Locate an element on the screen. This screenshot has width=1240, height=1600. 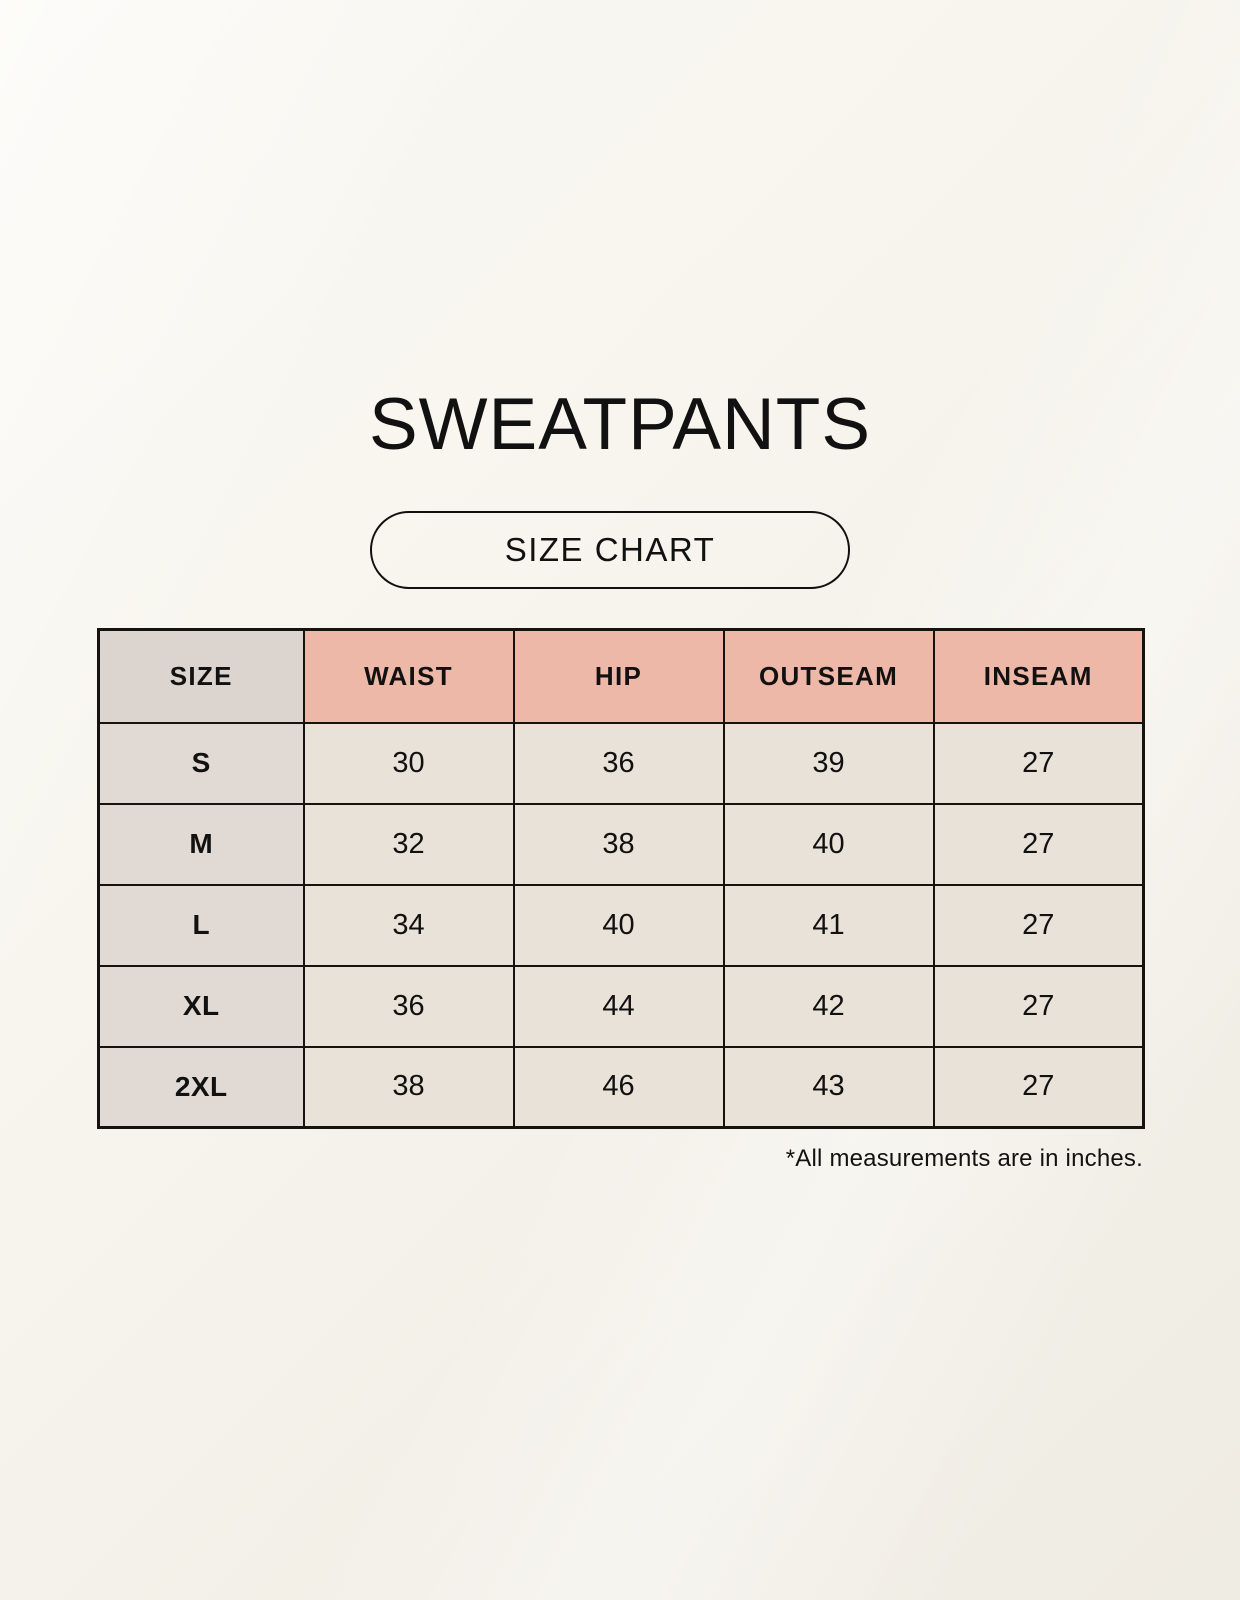
cell-outseam: 42 is located at coordinates (828, 1006).